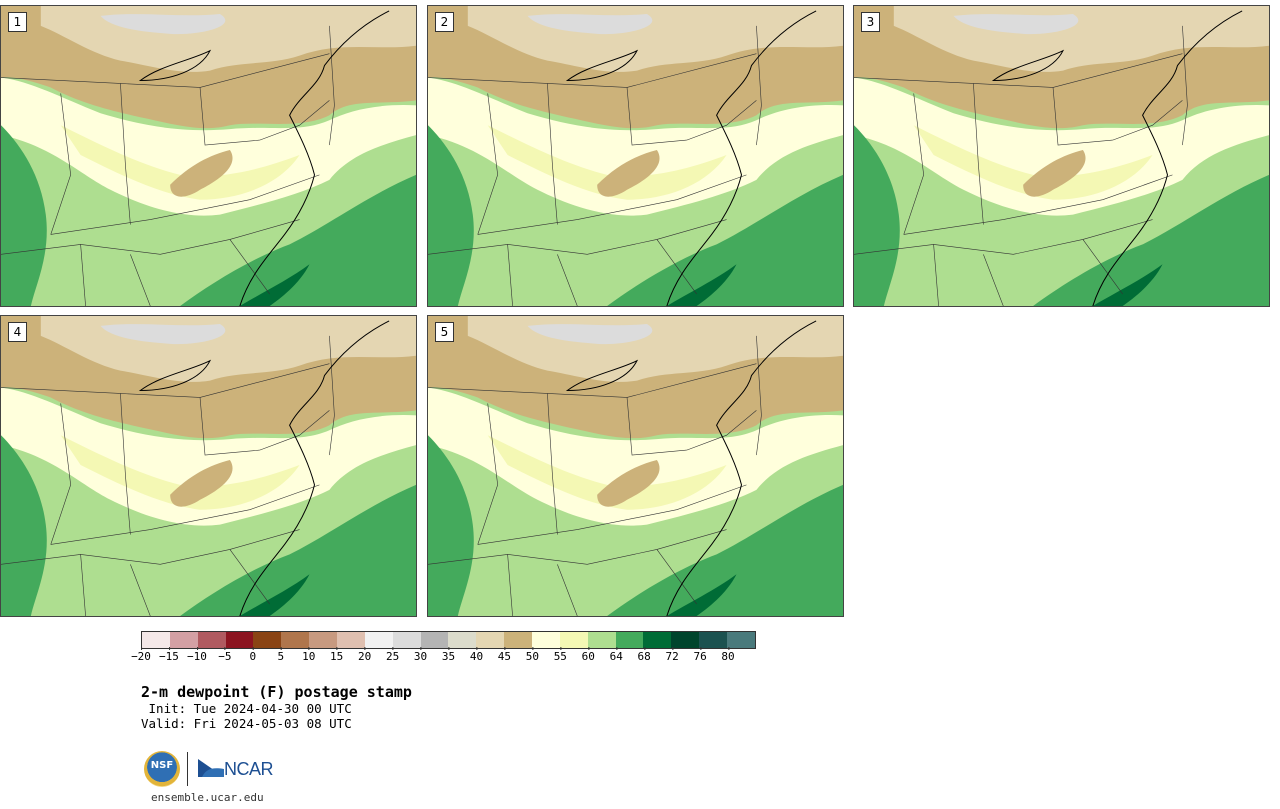  I want to click on ncar-logo-text: NCAR, so click(249, 769).